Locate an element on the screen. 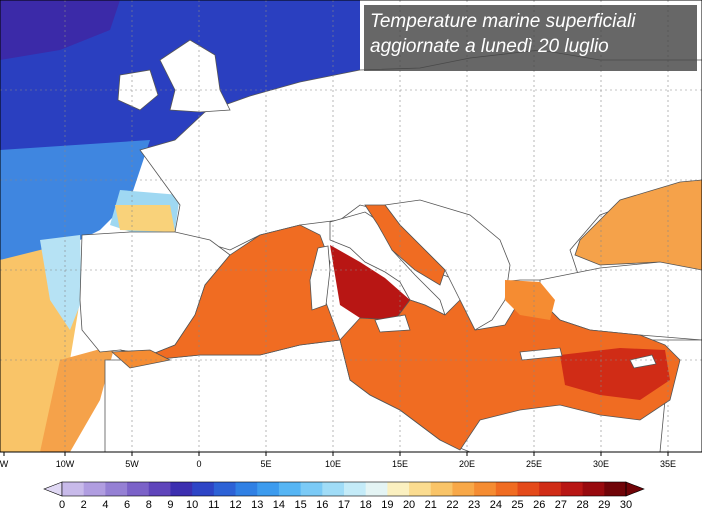  atlantic-deep-cold is located at coordinates (60, 30).